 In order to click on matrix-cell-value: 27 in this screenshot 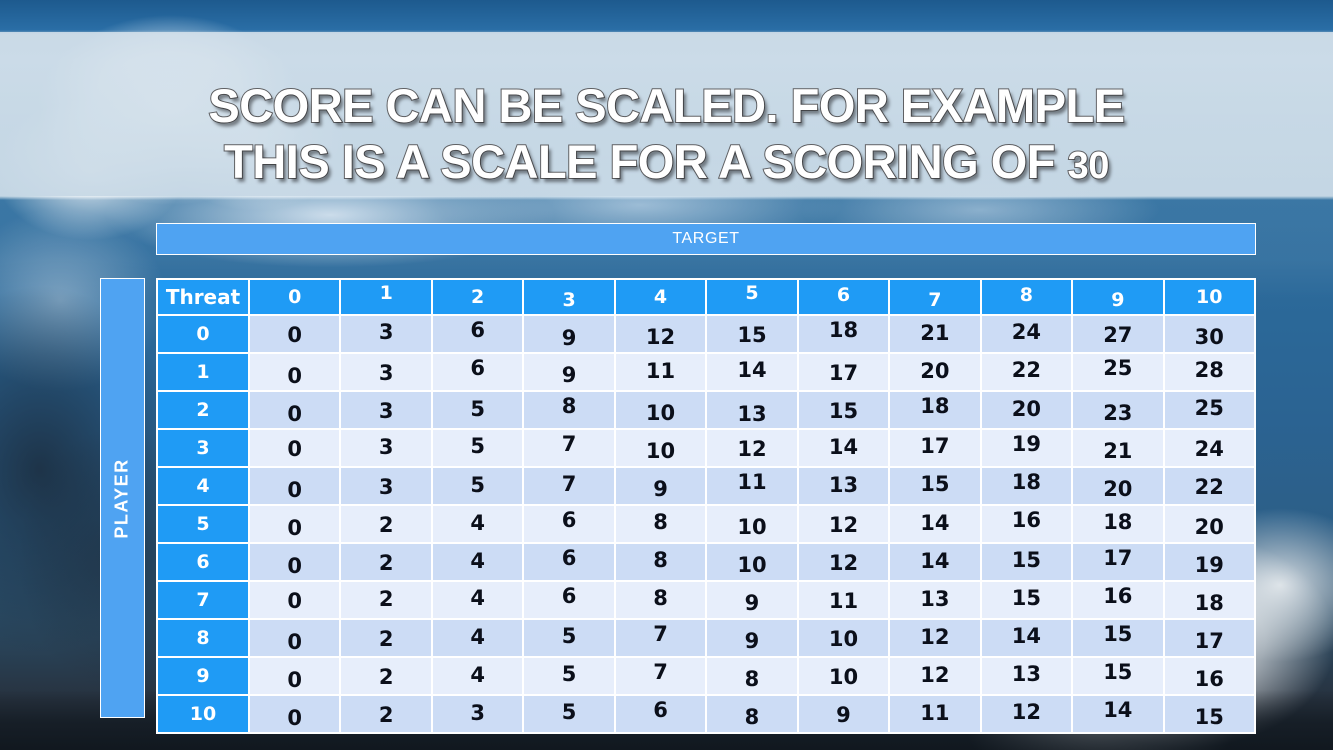, I will do `click(1118, 335)`.